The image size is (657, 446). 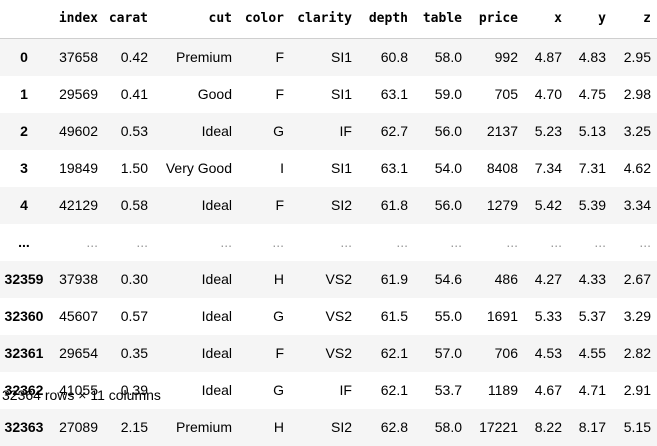 What do you see at coordinates (386, 131) in the screenshot?
I see `cell-depth: 62.7` at bounding box center [386, 131].